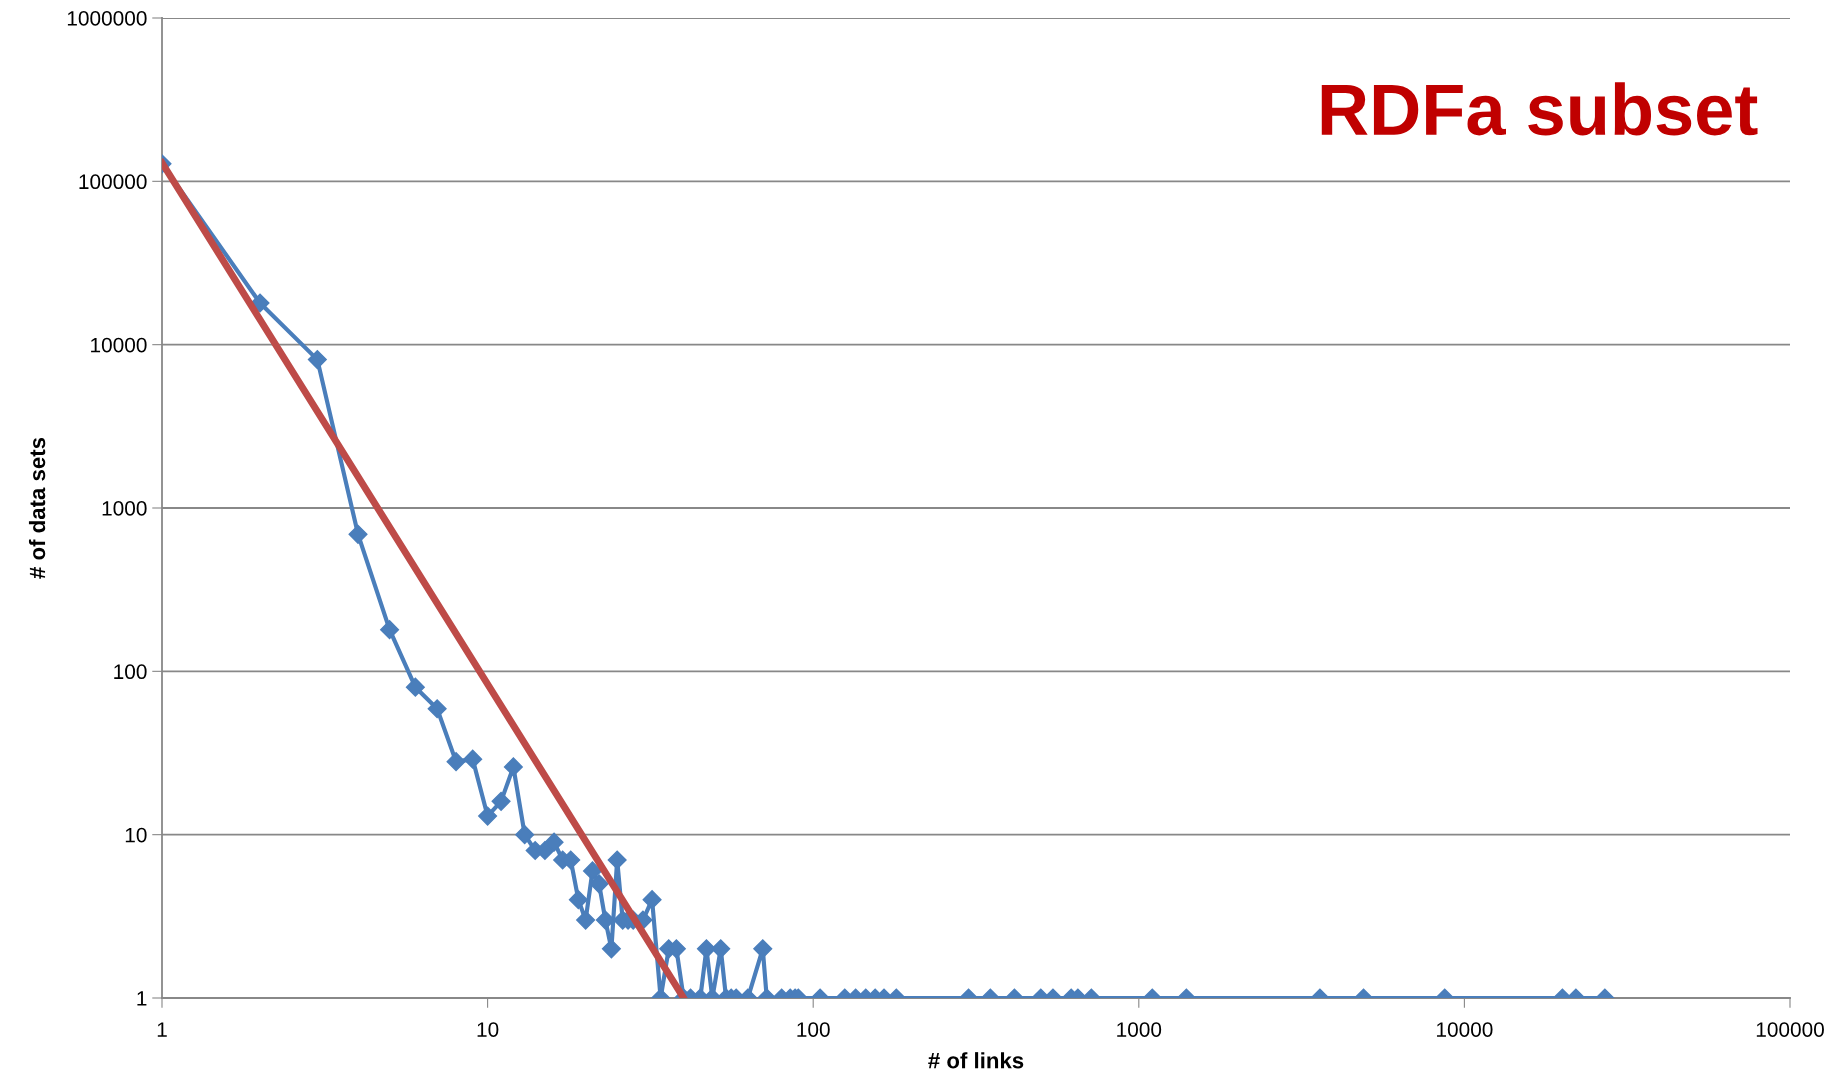  I want to click on x-tick-label: 10000, so click(1465, 1029).